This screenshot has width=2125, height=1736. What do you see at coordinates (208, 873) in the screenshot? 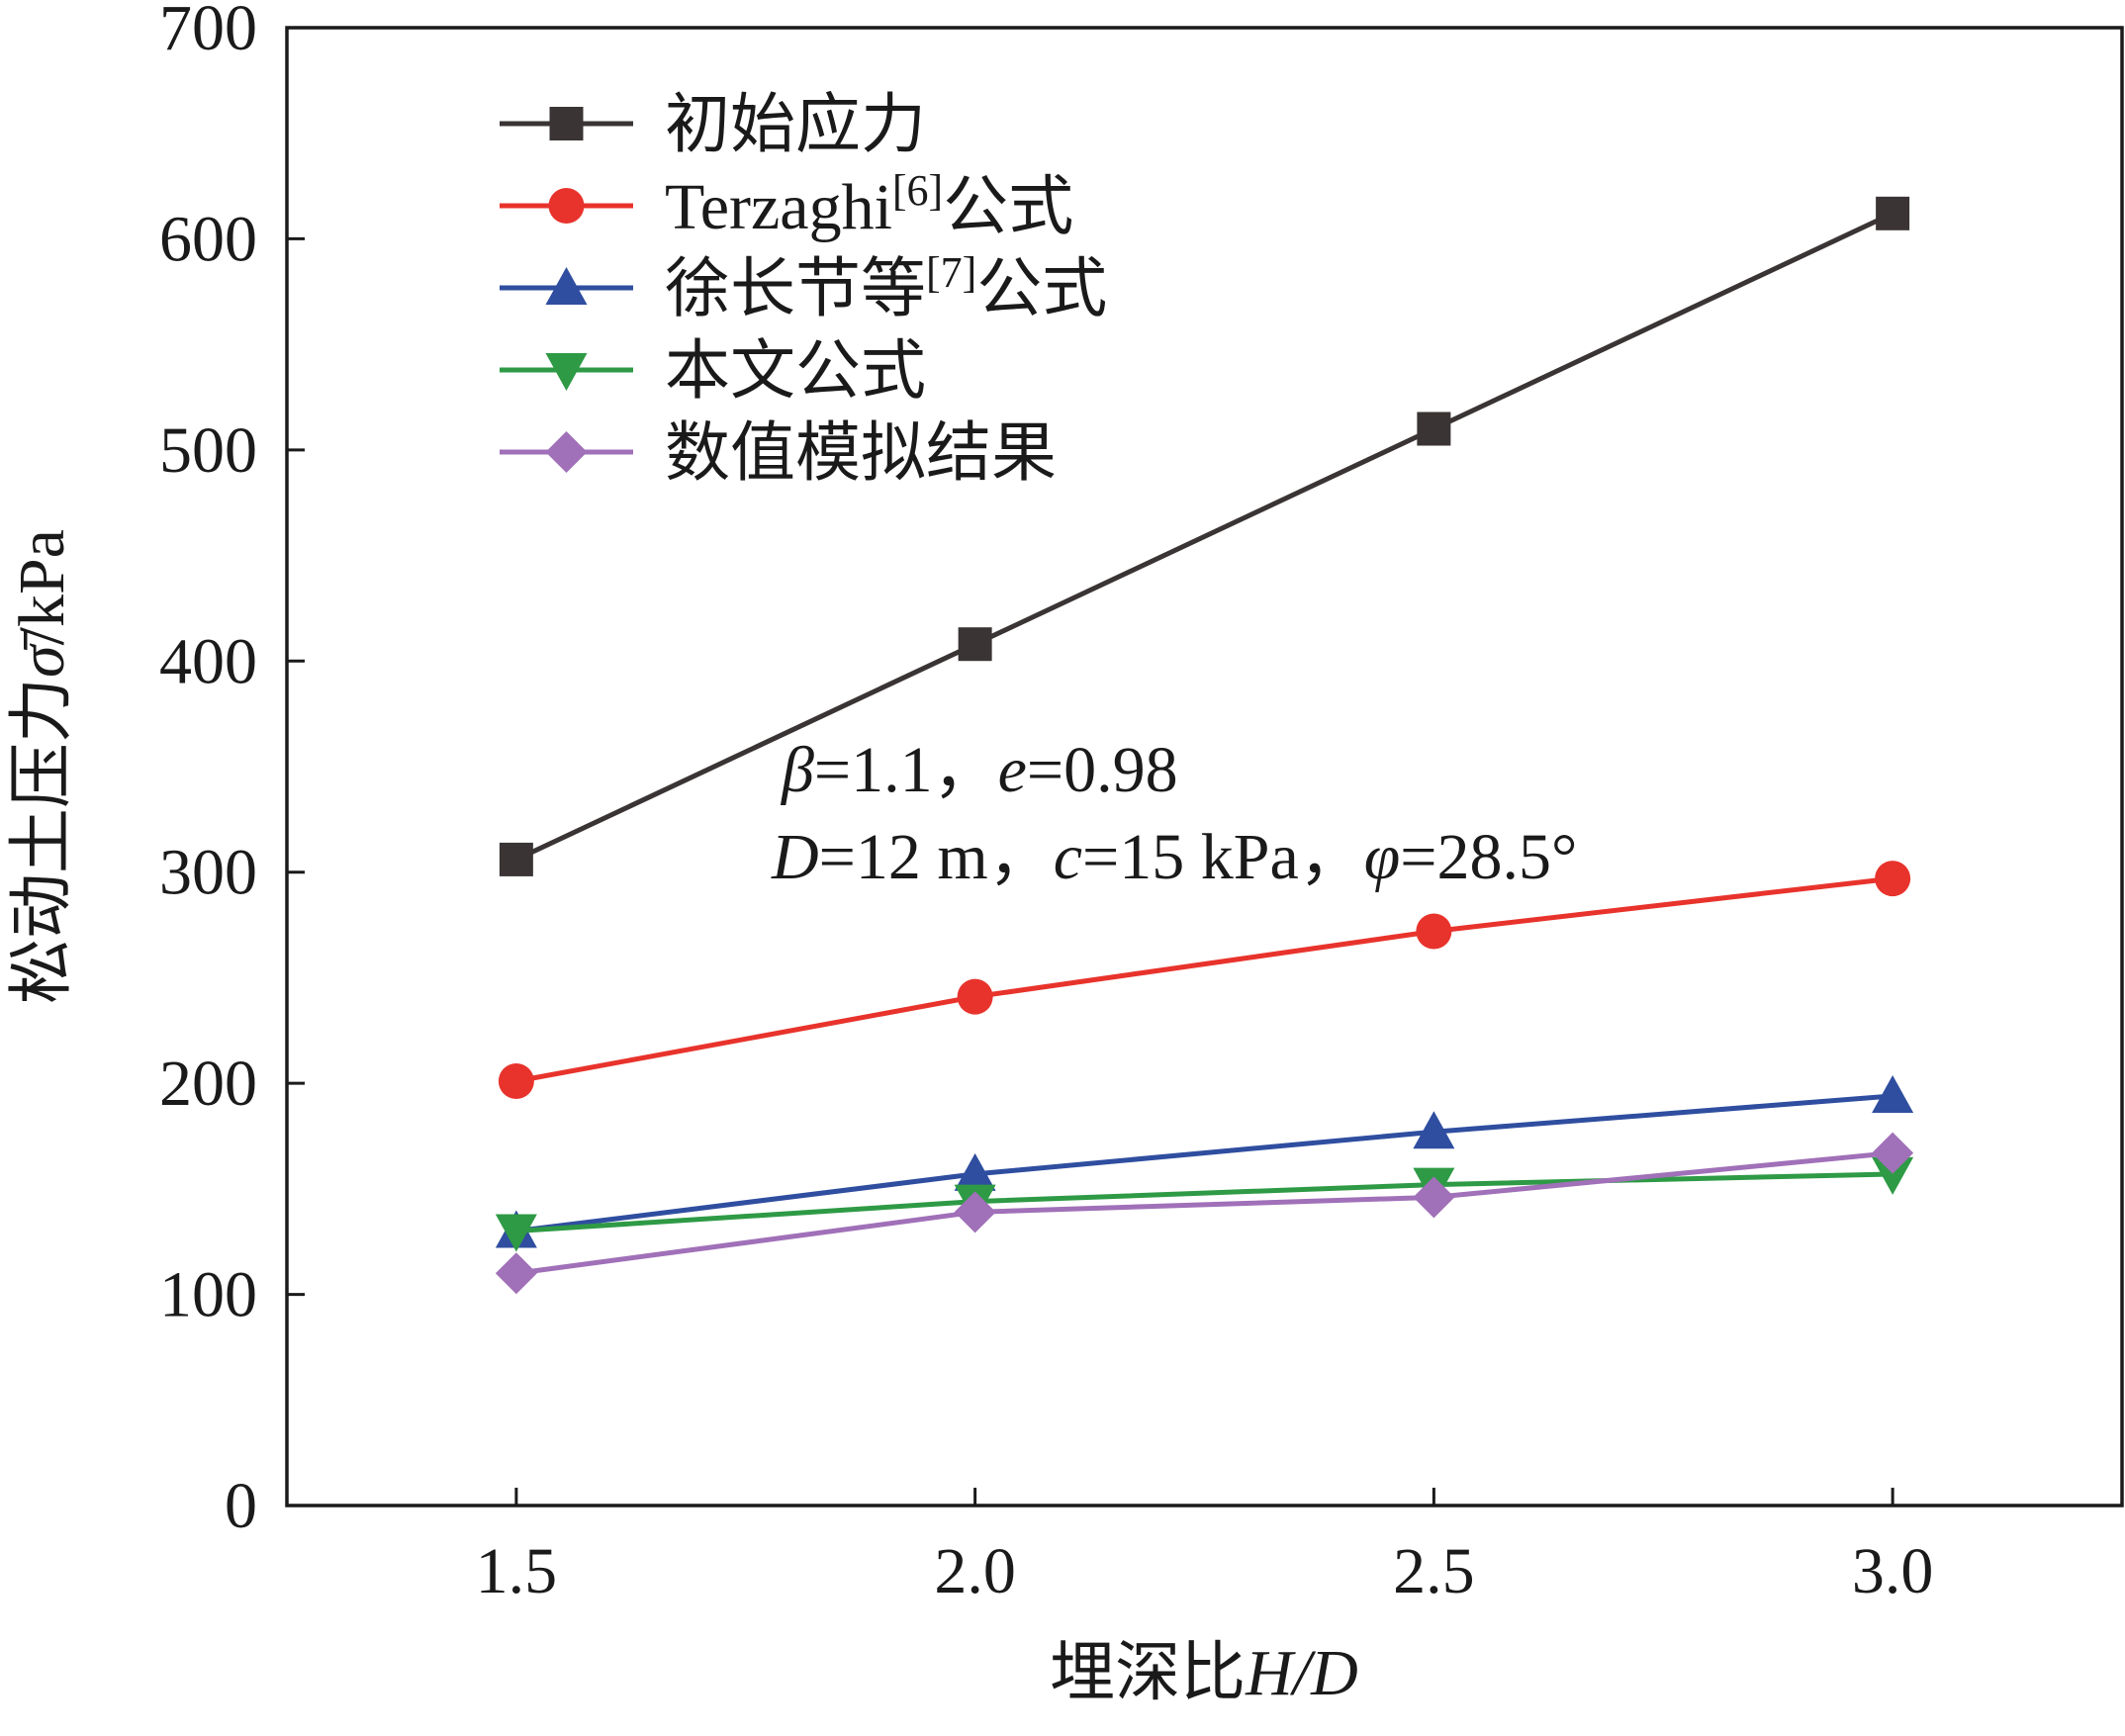
I see `y-tick-label: 300` at bounding box center [208, 873].